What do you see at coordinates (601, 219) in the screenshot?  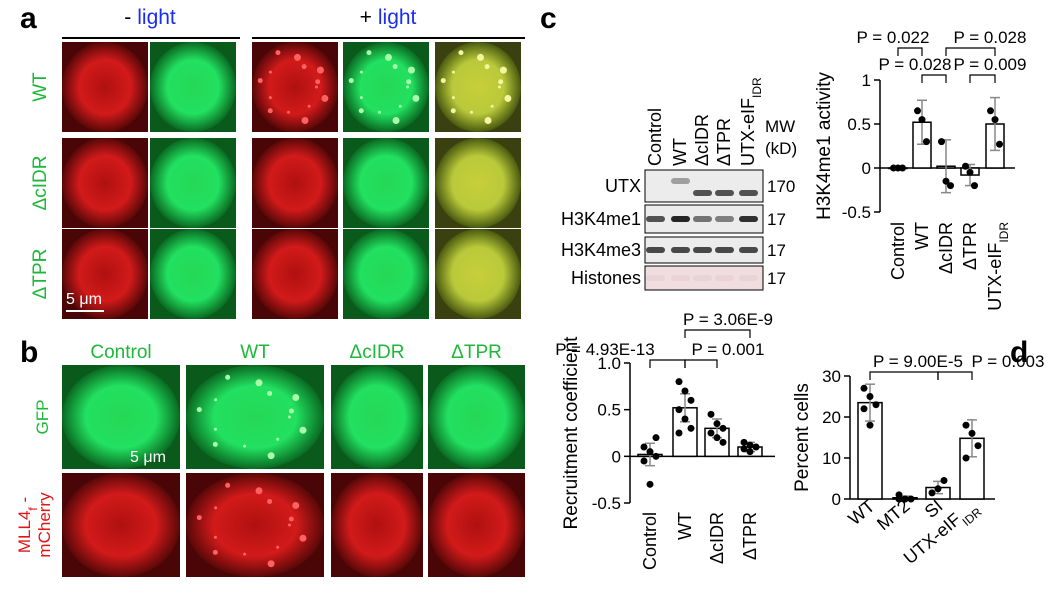 I see `band-label: H3K4me1` at bounding box center [601, 219].